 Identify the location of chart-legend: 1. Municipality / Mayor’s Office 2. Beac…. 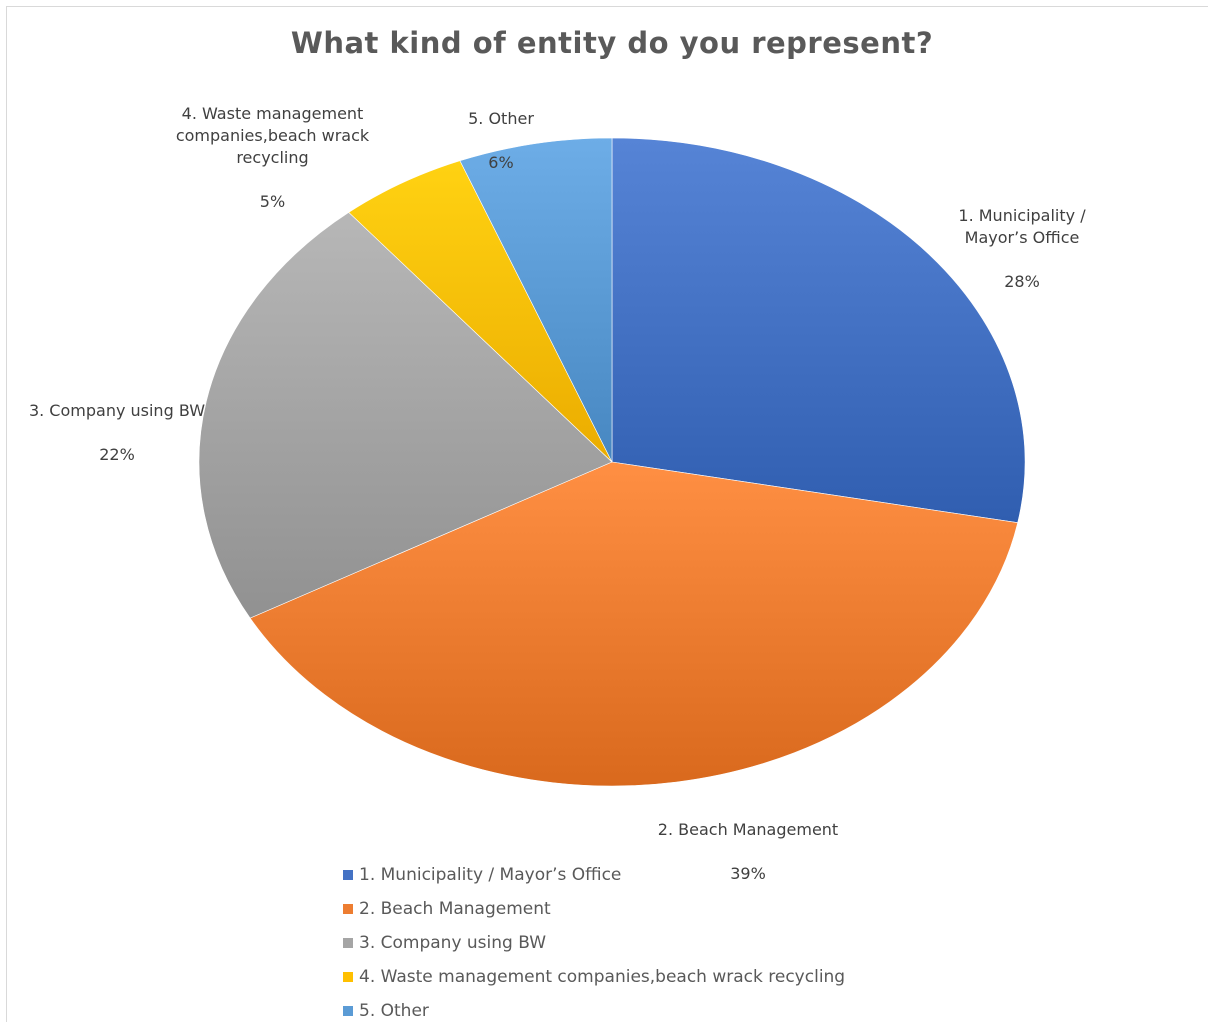
(594, 943).